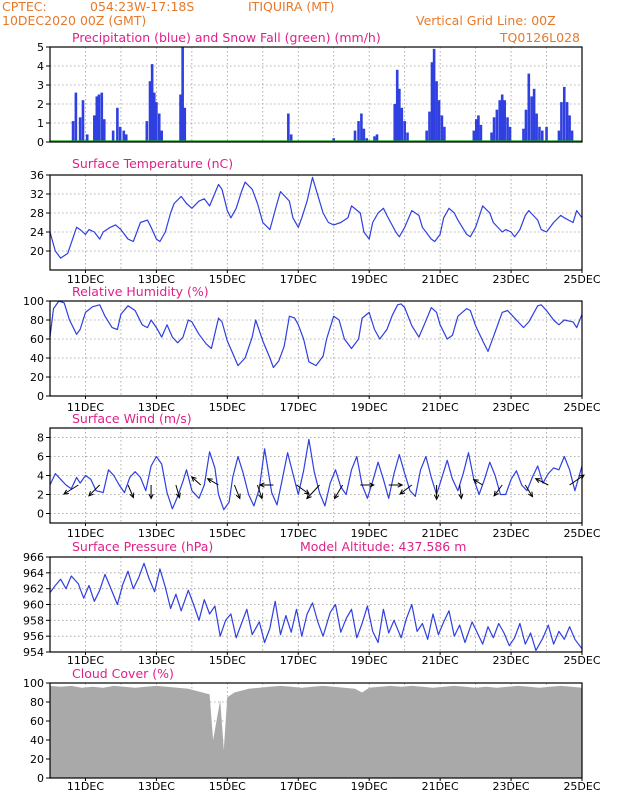  Describe the element at coordinates (486, 20) in the screenshot. I see `header-grid-note: Vertical Grid Line: 00Z` at that location.